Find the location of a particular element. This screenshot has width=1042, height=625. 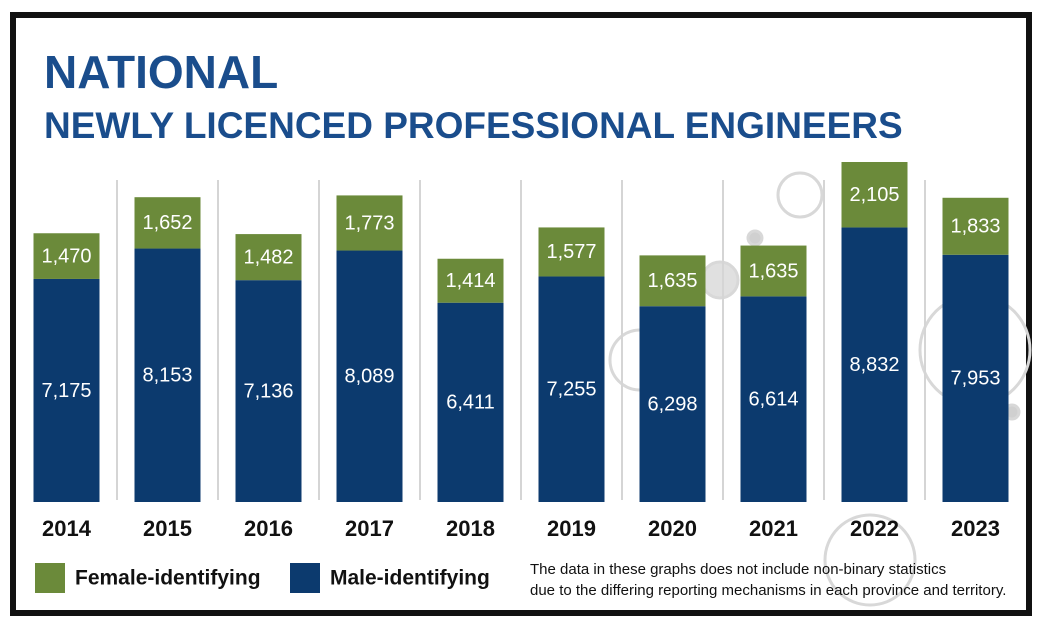

value-label: 1,773 is located at coordinates (369, 223).